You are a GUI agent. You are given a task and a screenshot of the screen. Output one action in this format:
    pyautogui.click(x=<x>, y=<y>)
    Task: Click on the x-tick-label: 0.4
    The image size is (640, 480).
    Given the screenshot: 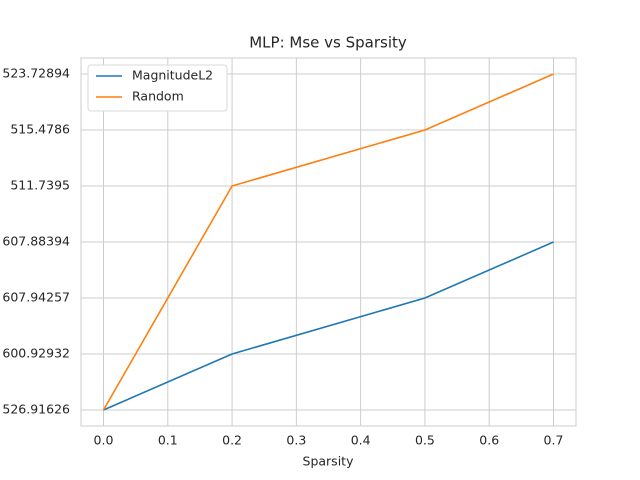 What is the action you would take?
    pyautogui.click(x=361, y=440)
    